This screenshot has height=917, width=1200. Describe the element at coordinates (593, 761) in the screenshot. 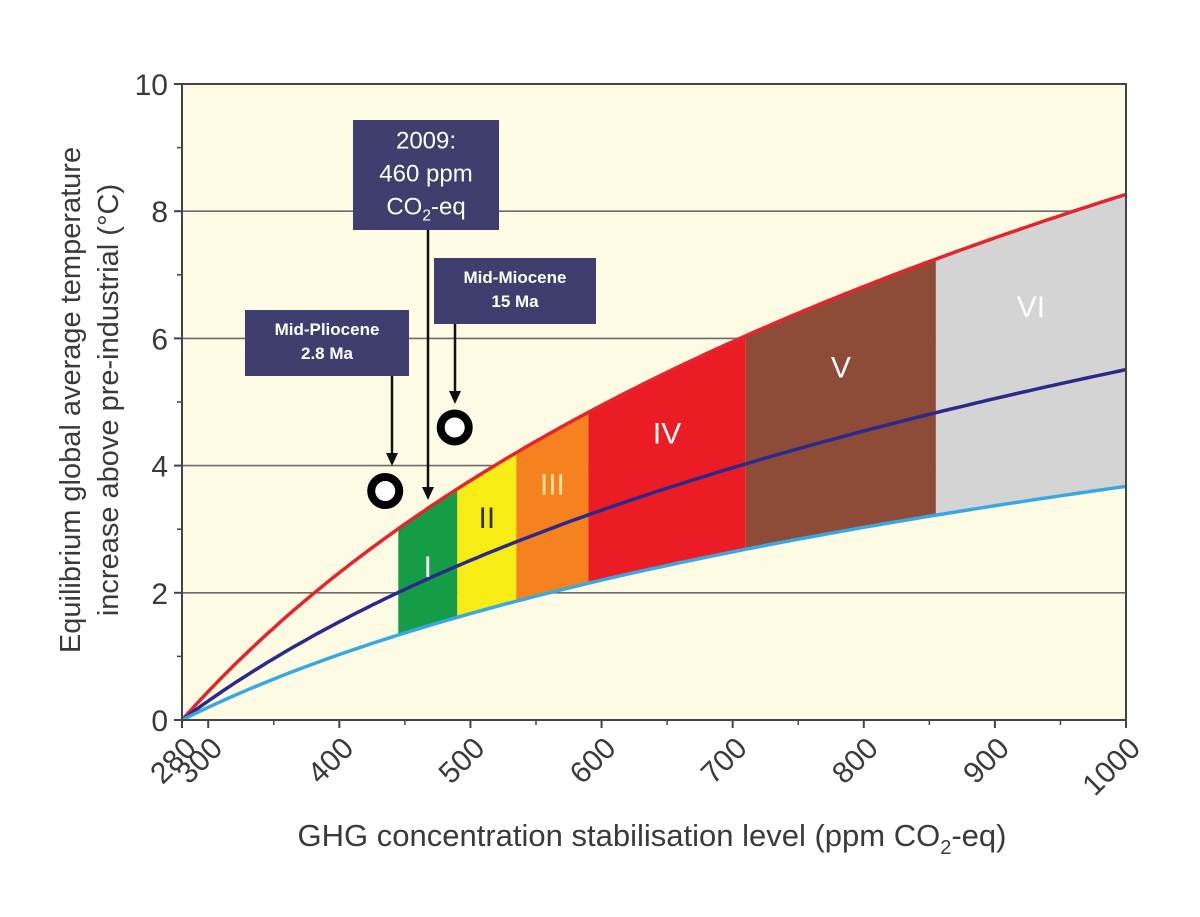

I see `x-tick-label-600: 600` at that location.